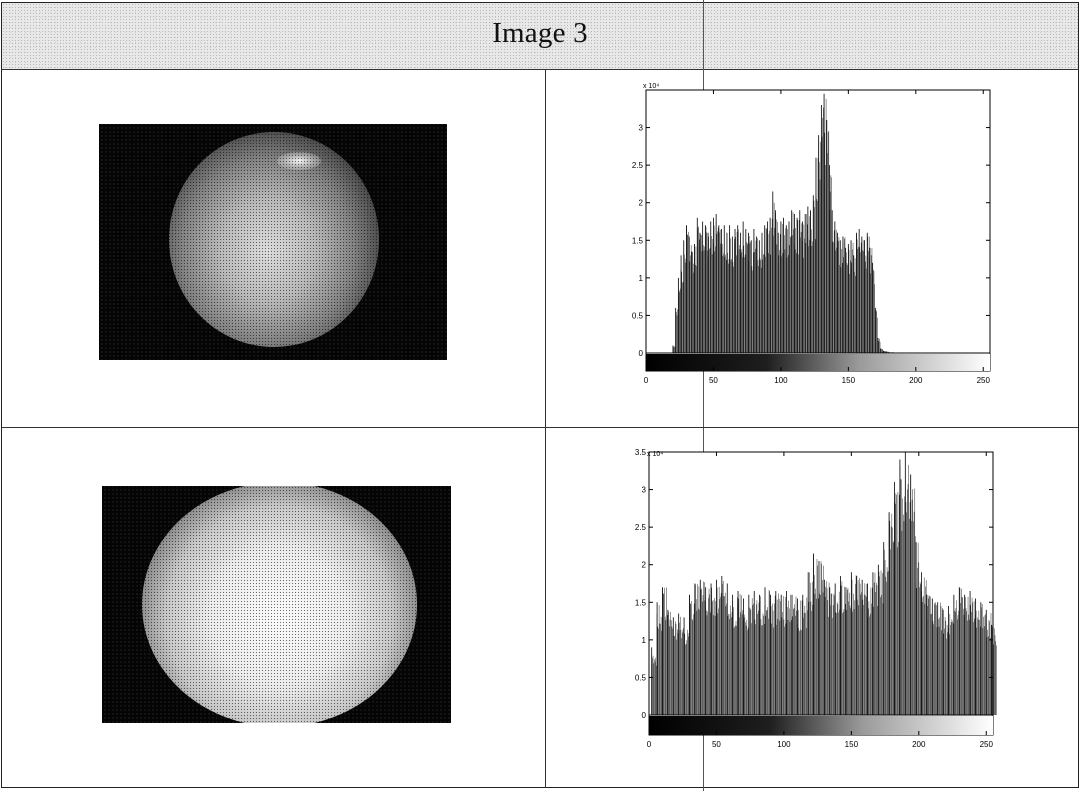 The width and height of the screenshot is (1083, 791). Describe the element at coordinates (540, 427) in the screenshot. I see `row-divider` at that location.